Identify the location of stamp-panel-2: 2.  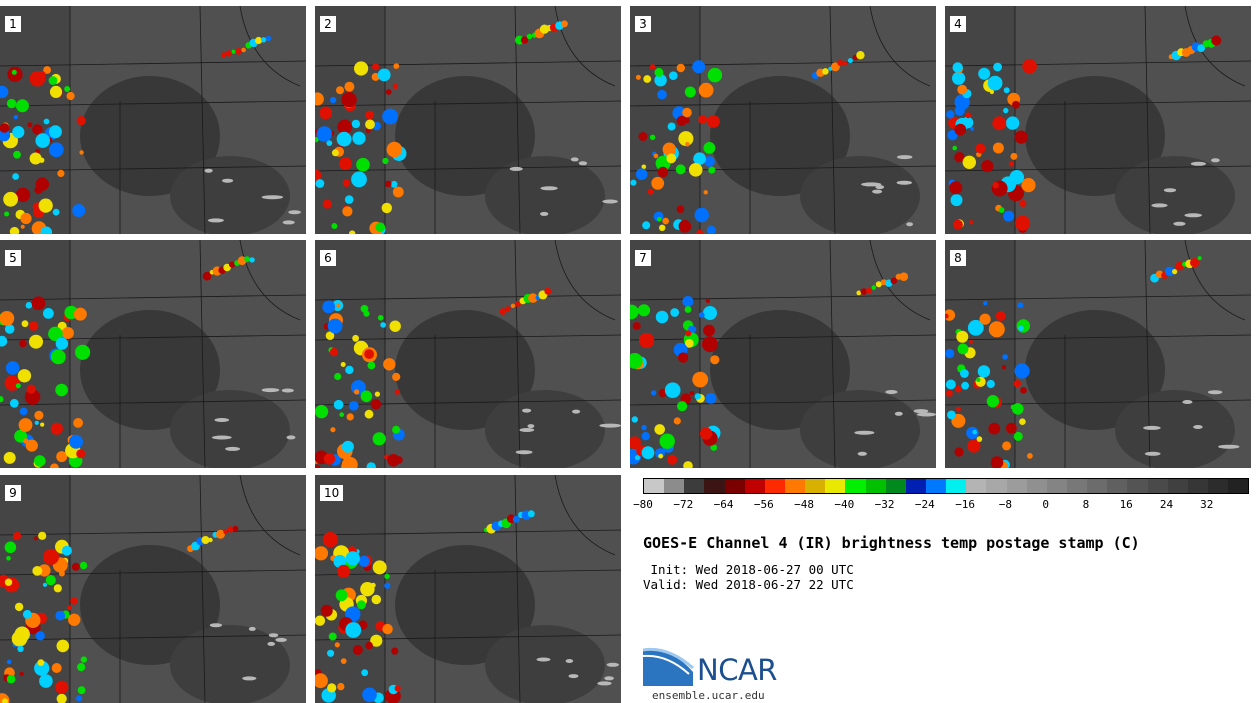
(468, 120).